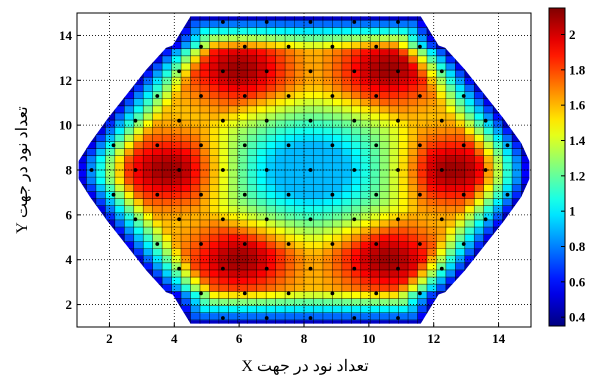 The height and width of the screenshot is (388, 599). I want to click on colorbar-tick-label: 0.8, so click(577, 246).